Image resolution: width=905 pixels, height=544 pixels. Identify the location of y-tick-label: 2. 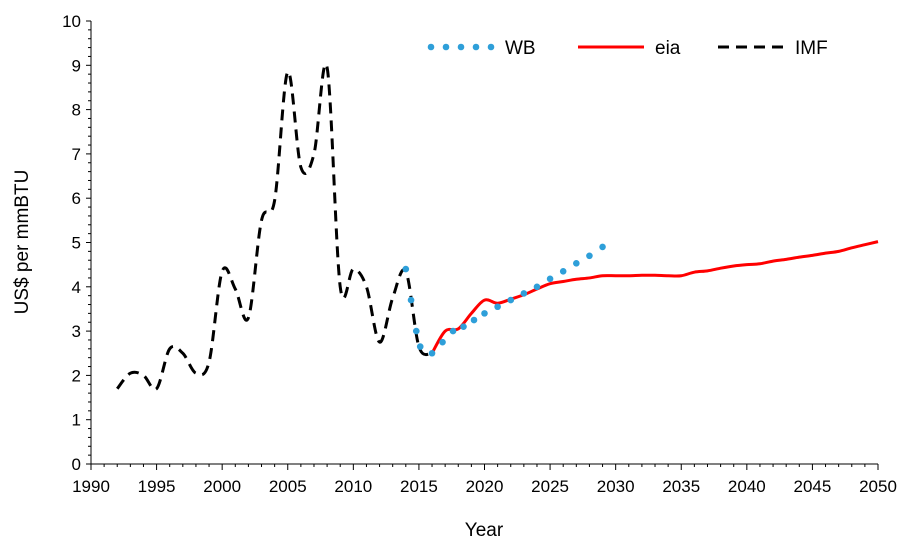
(76, 375).